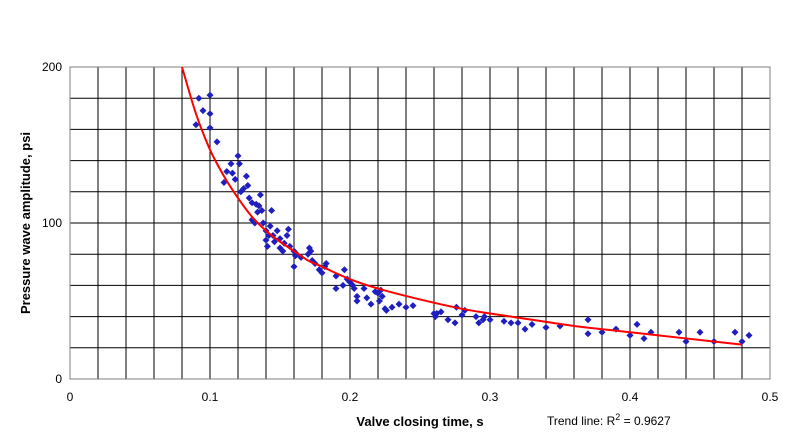 The height and width of the screenshot is (448, 796). I want to click on trendline-annotation: Trend line: R2 = 0.9627, so click(609, 420).